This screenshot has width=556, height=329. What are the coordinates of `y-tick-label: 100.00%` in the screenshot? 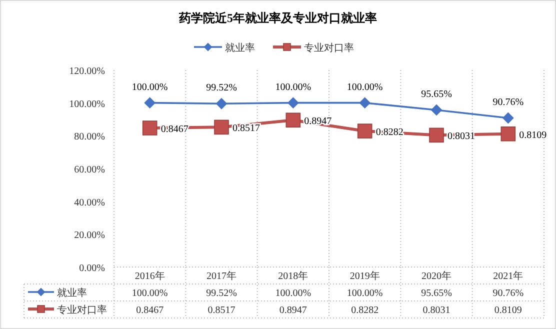 It's located at (87, 104).